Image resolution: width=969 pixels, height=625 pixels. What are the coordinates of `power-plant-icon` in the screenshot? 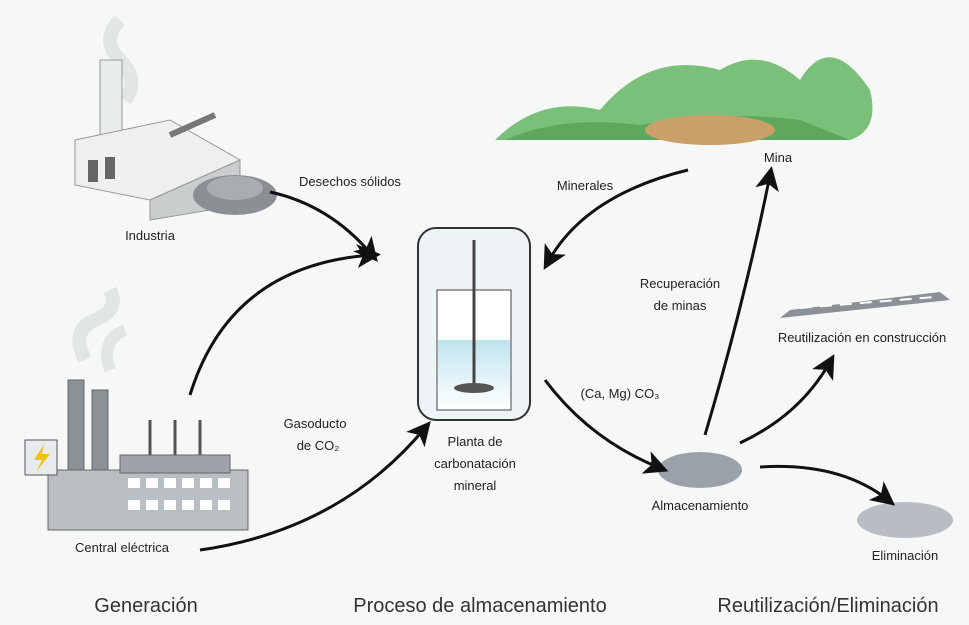 It's located at (136, 408).